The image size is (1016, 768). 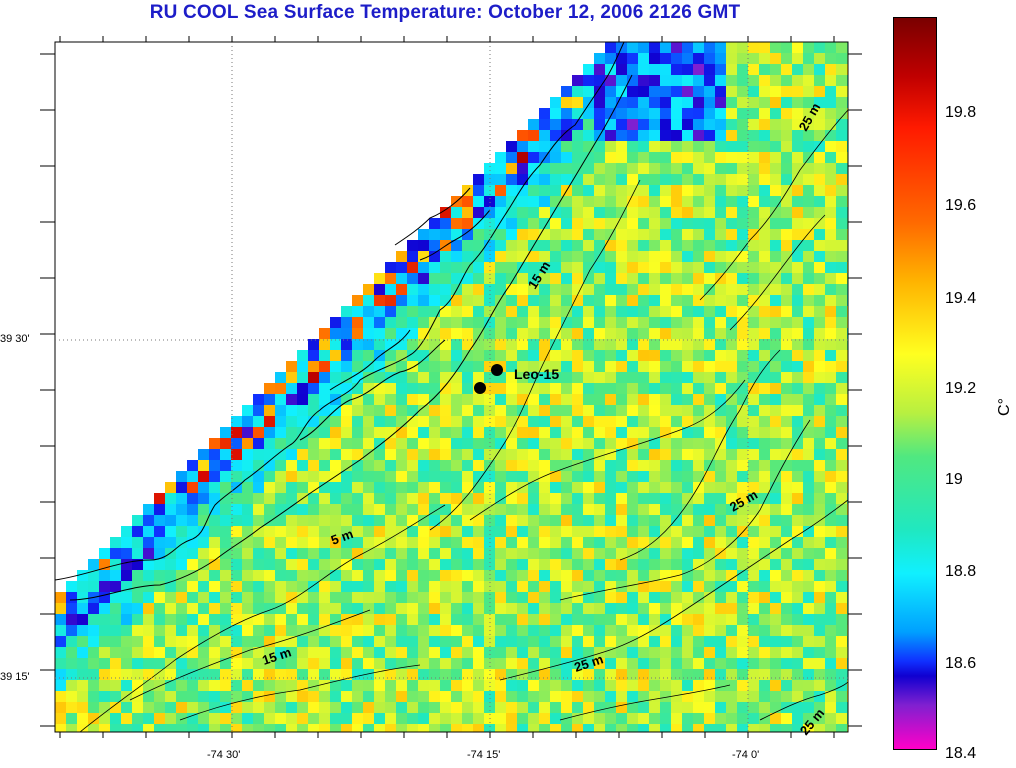 What do you see at coordinates (961, 298) in the screenshot?
I see `colorbar-tick: 19.4` at bounding box center [961, 298].